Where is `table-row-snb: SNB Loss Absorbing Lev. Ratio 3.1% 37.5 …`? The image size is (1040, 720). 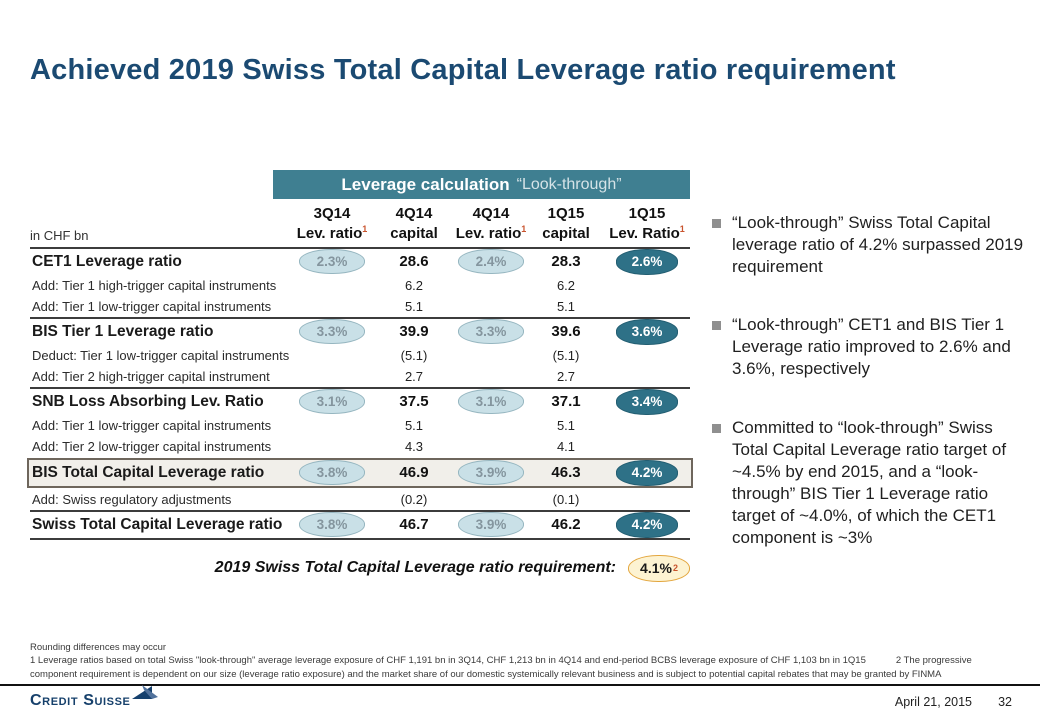 table-row-snb: SNB Loss Absorbing Lev. Ratio 3.1% 37.5 … is located at coordinates (360, 400).